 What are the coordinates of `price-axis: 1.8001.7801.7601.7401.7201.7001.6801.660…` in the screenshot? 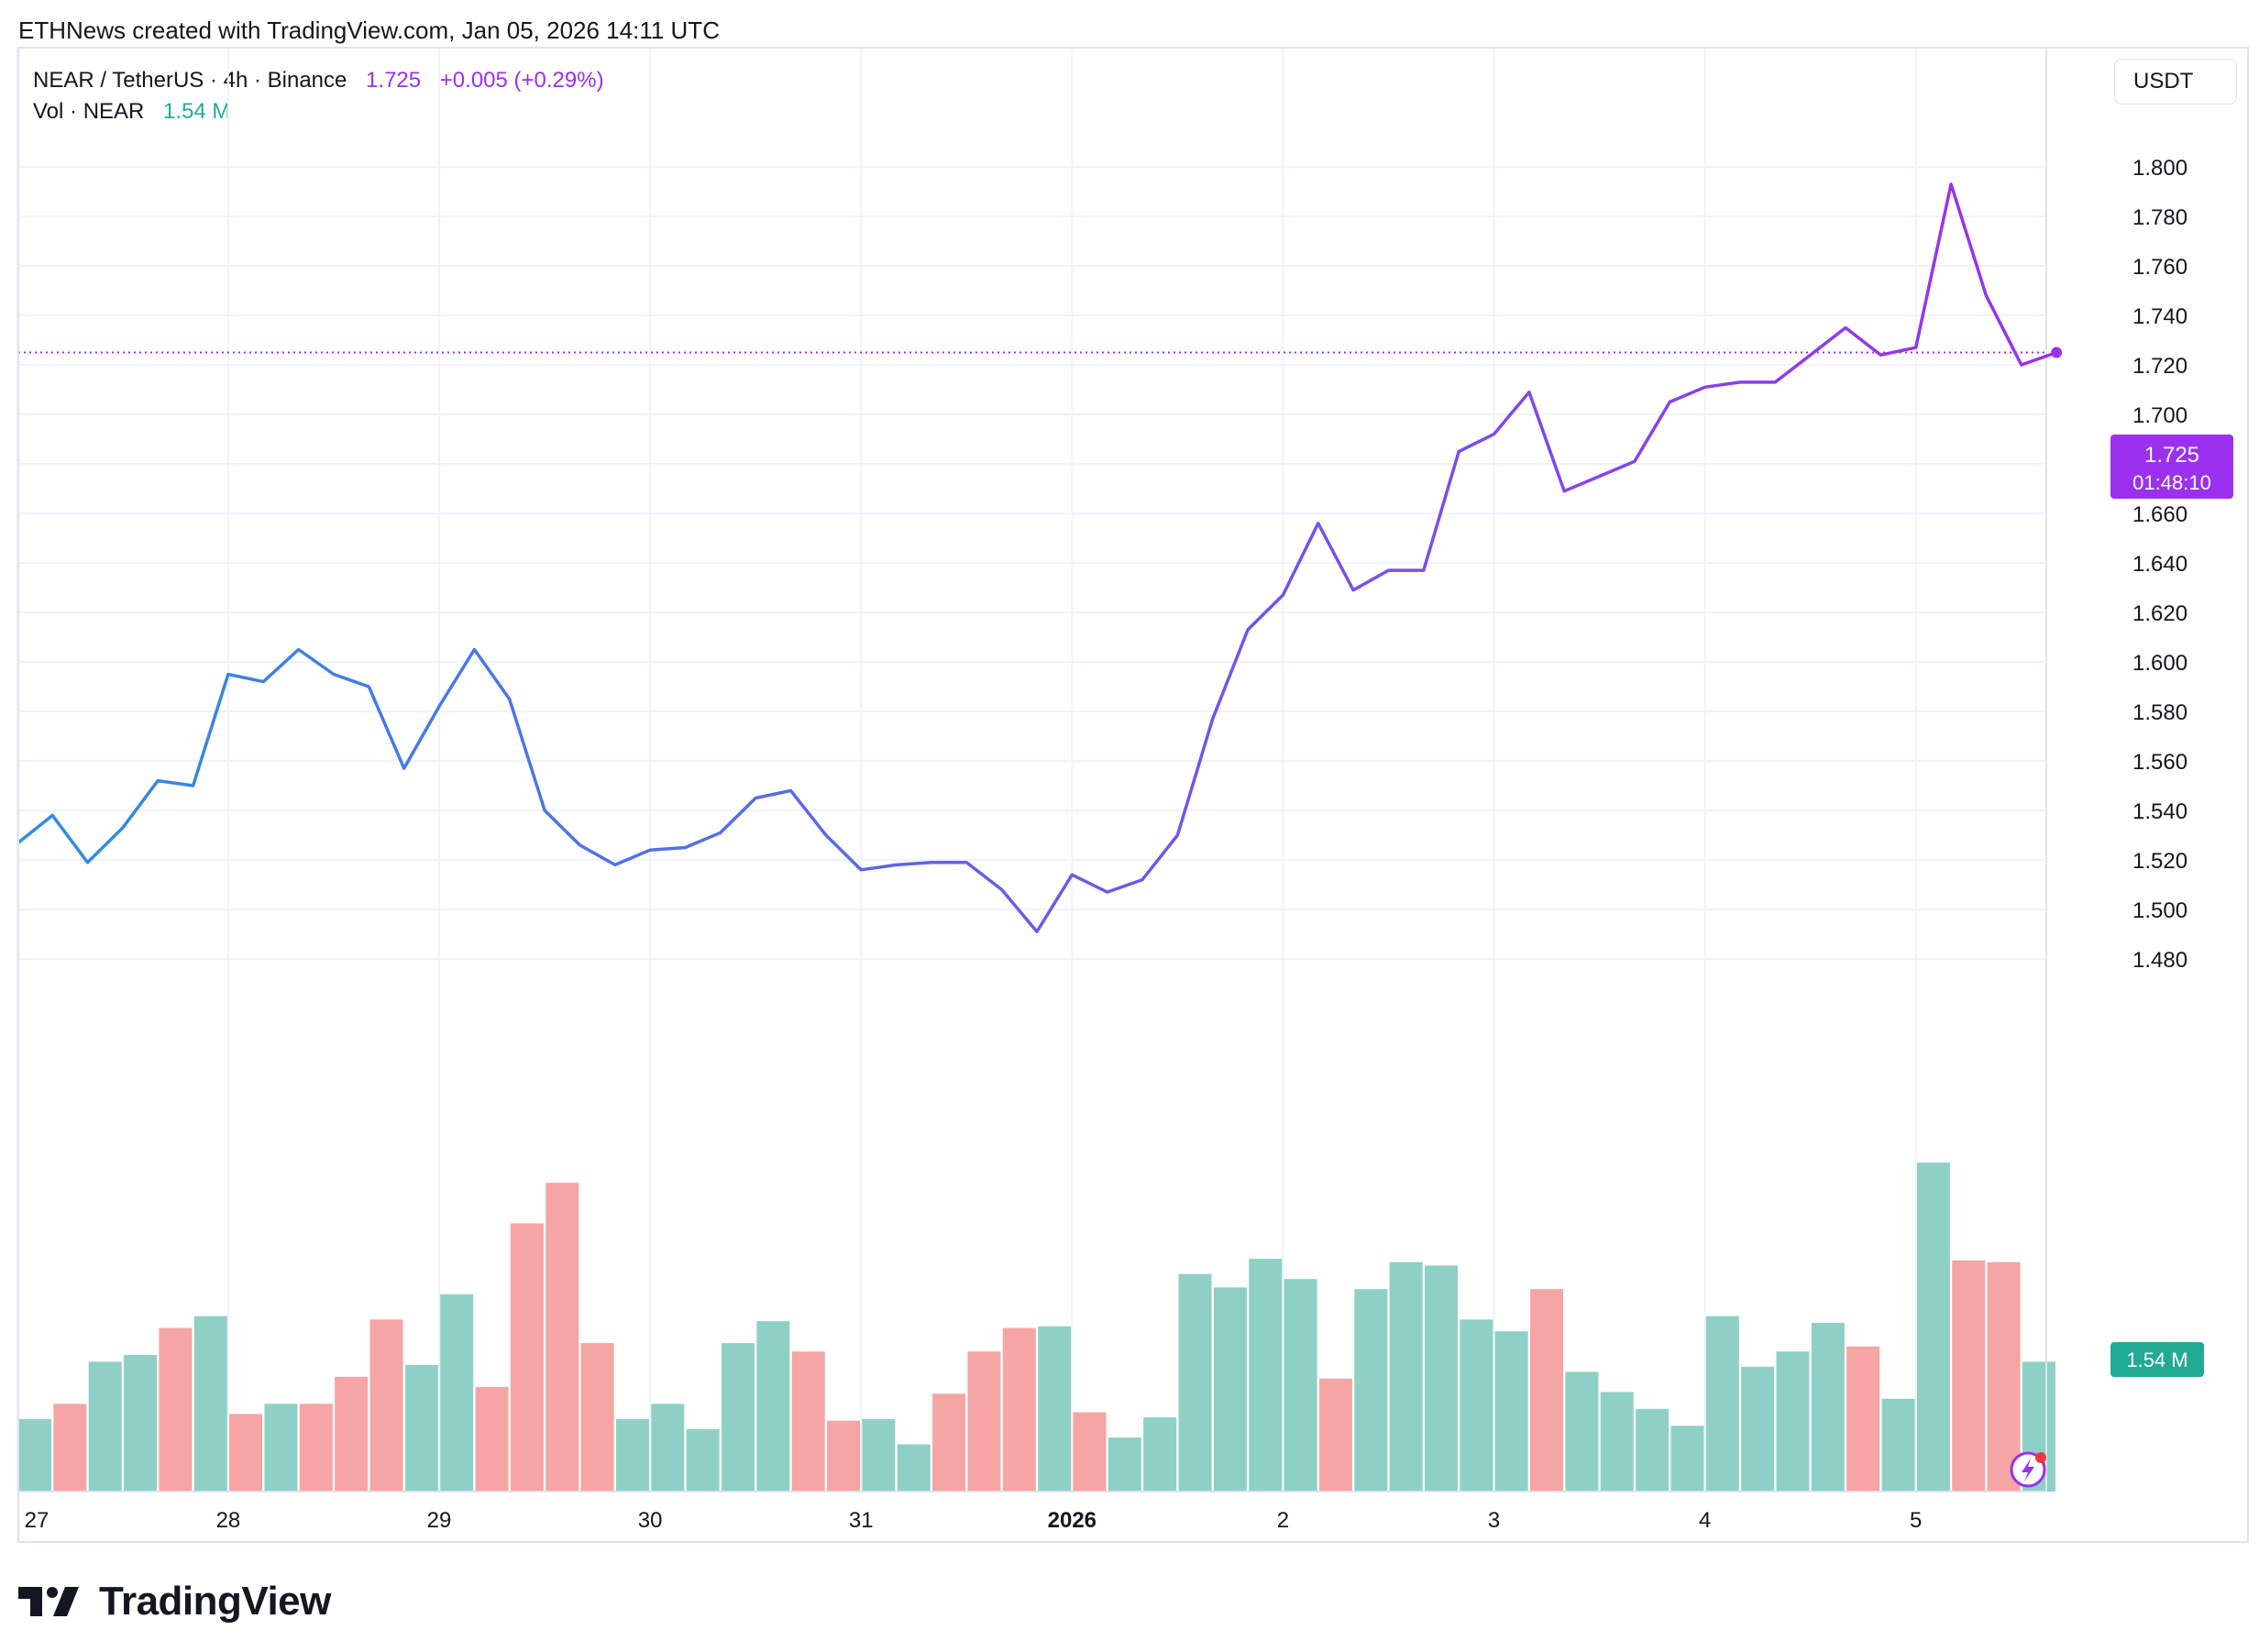 It's located at (2159, 564).